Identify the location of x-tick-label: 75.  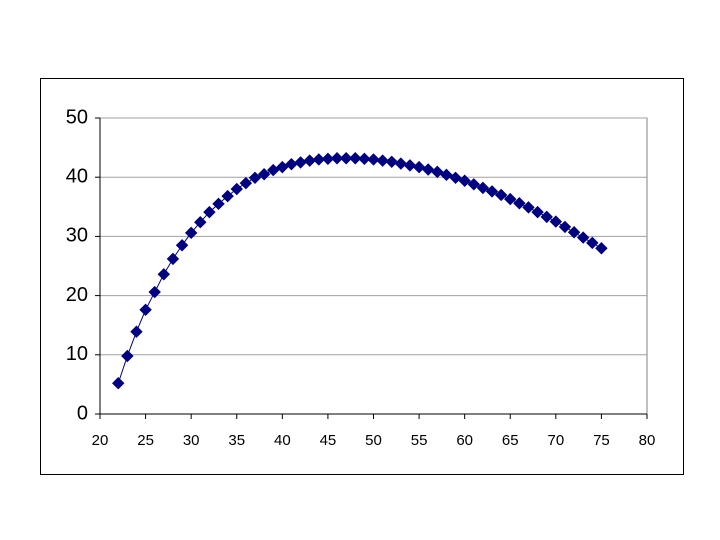
(601, 440).